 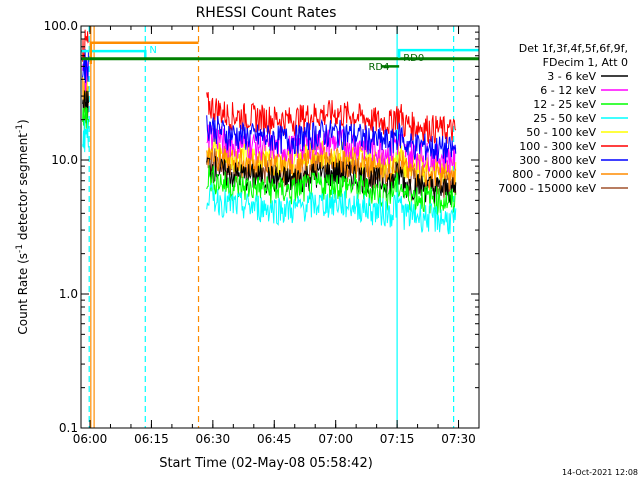 What do you see at coordinates (557, 160) in the screenshot?
I see `legend-item-label: 300 - 800 keV` at bounding box center [557, 160].